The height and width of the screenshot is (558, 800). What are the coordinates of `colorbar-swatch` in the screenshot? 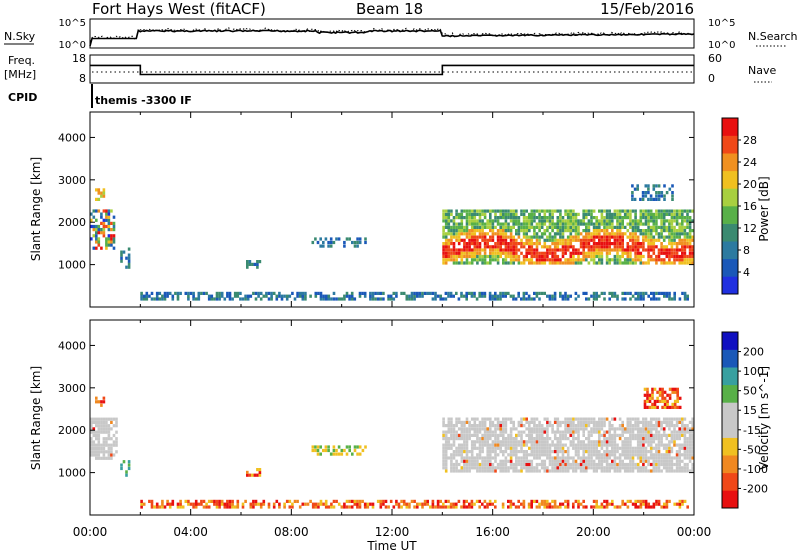 It's located at (730, 464).